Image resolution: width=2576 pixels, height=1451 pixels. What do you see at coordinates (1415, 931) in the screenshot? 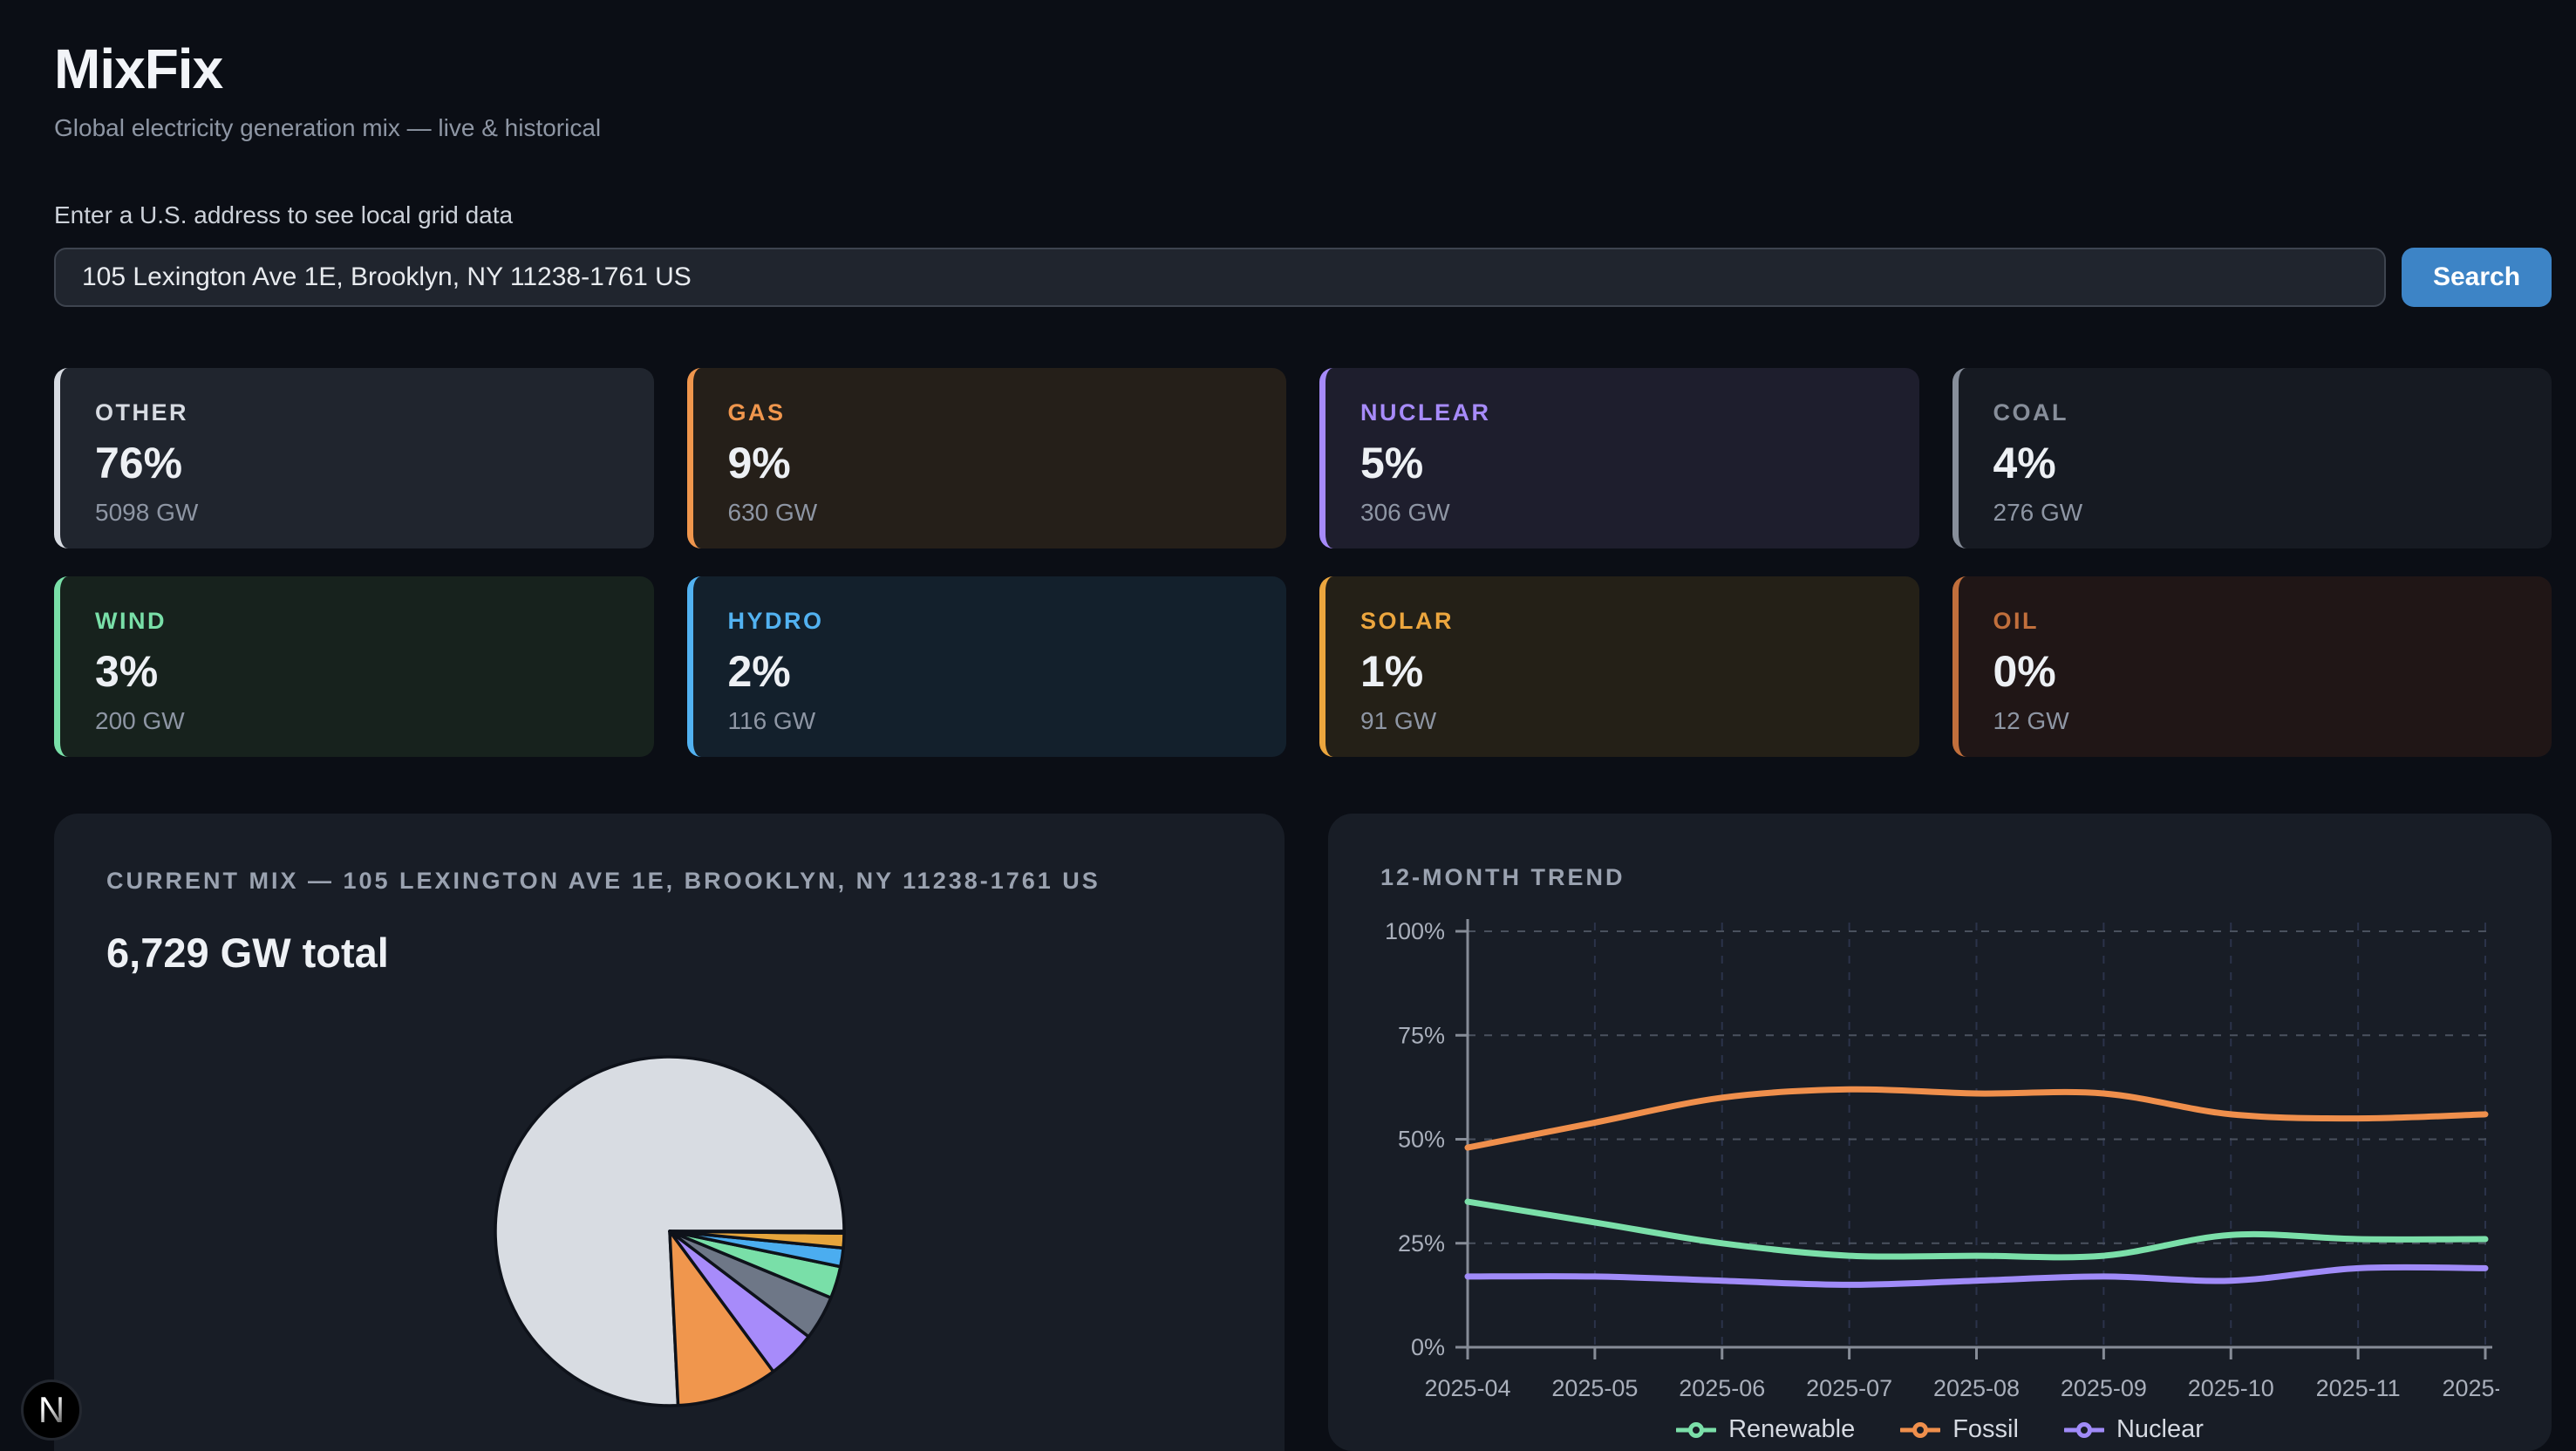
I see `svg-text: 100%` at bounding box center [1415, 931].